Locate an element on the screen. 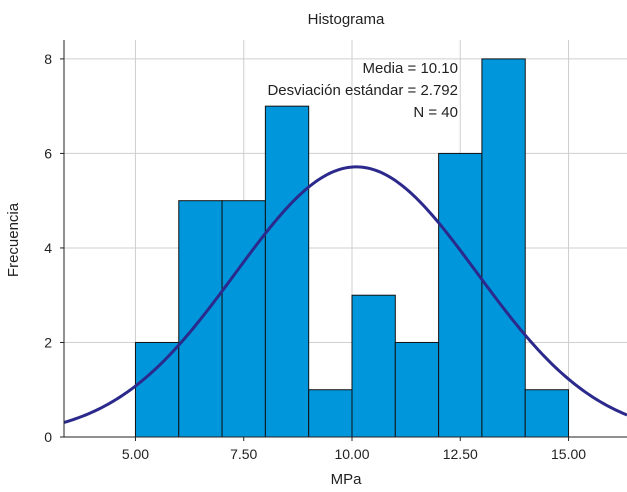 This screenshot has height=492, width=627. y-axis-label: Frecuencia is located at coordinates (13, 239).